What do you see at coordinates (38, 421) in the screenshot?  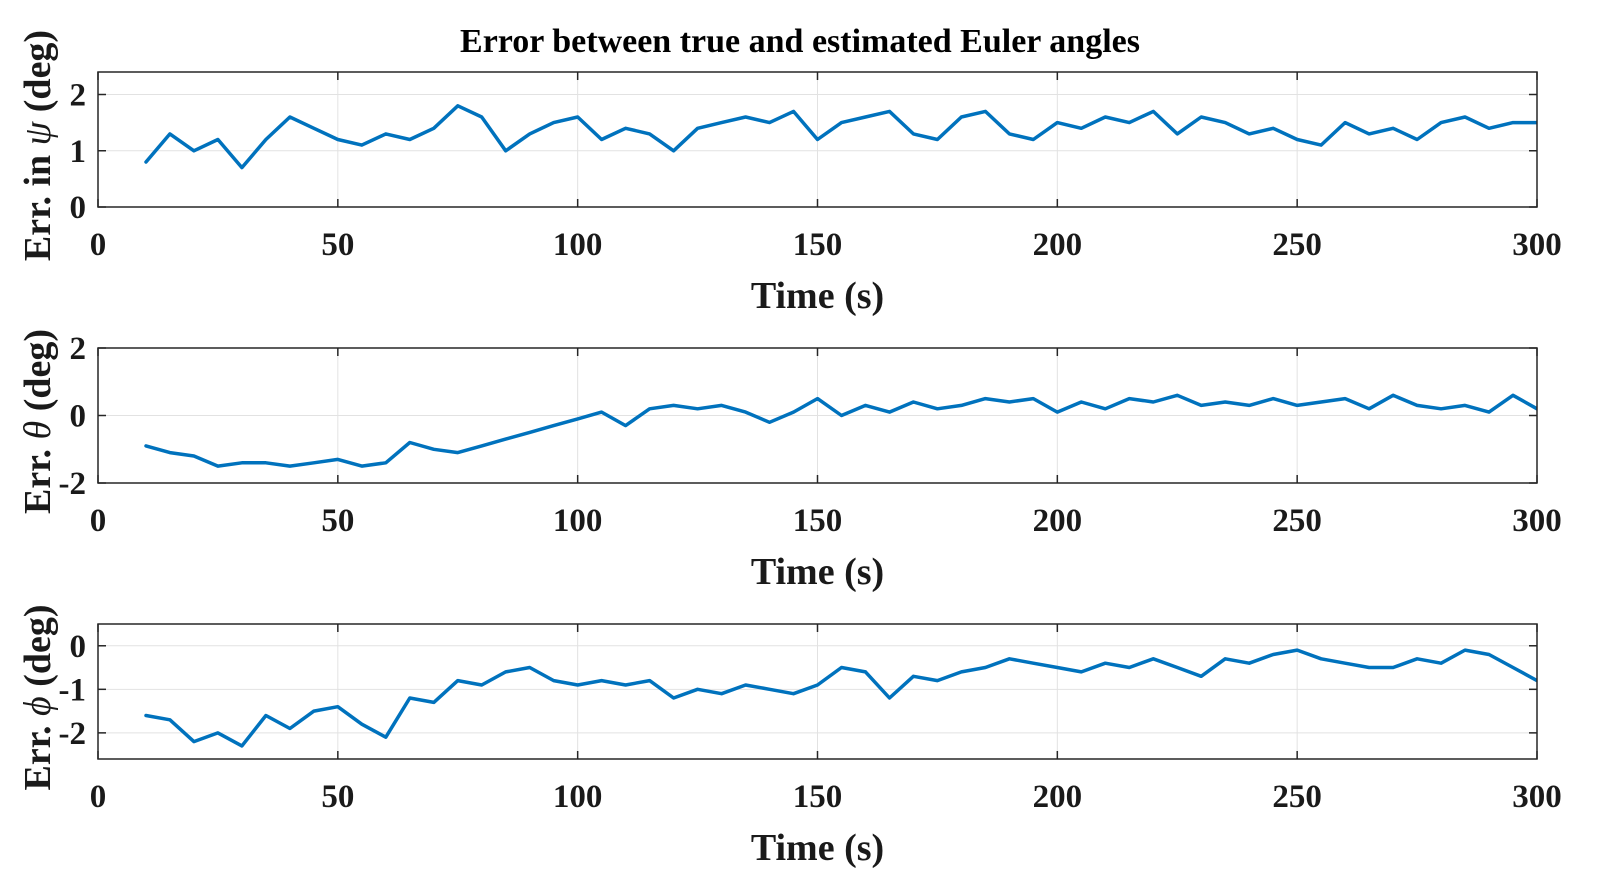 I see `y-axis-label: Err. θ (deg)` at bounding box center [38, 421].